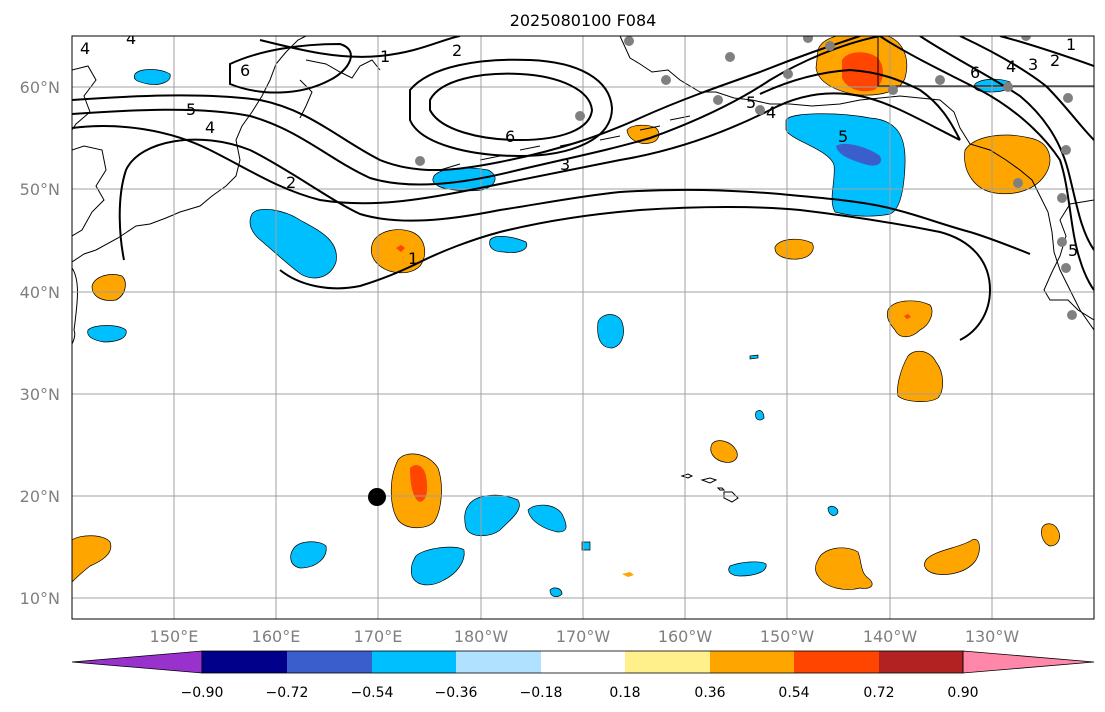  Describe the element at coordinates (985, 61) in the screenshot. I see `canada-border` at that location.